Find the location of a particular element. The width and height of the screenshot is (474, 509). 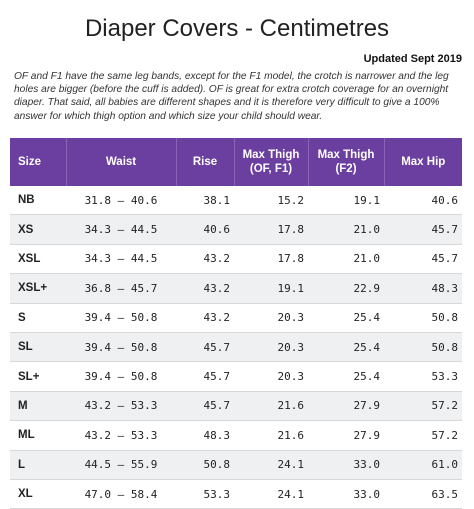

table-row: XS 34.3 – 44.5 40.6 17.8 21.0 45.7 is located at coordinates (236, 229).